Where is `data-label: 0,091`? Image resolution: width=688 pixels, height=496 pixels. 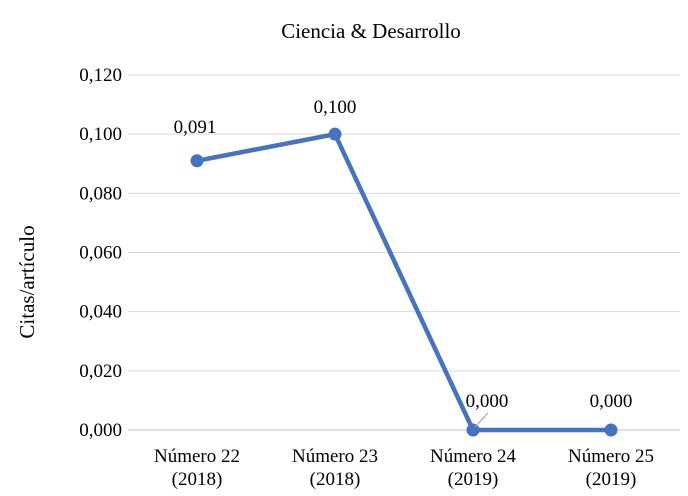
data-label: 0,091 is located at coordinates (195, 127).